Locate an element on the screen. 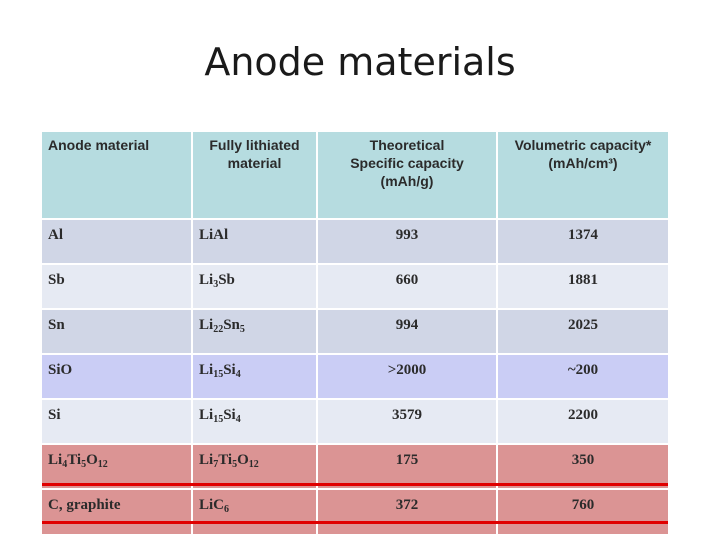  cell-anode: Si is located at coordinates (117, 421).